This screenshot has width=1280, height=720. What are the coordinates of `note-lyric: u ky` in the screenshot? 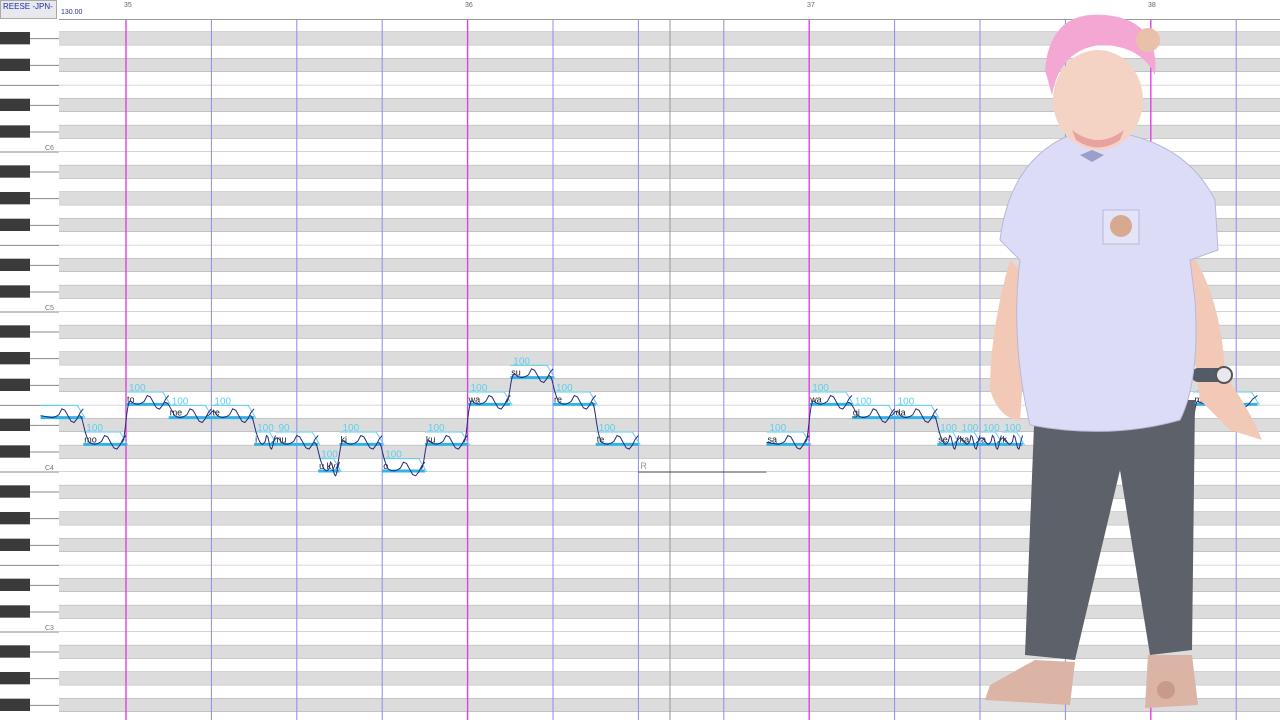 It's located at (327, 466).